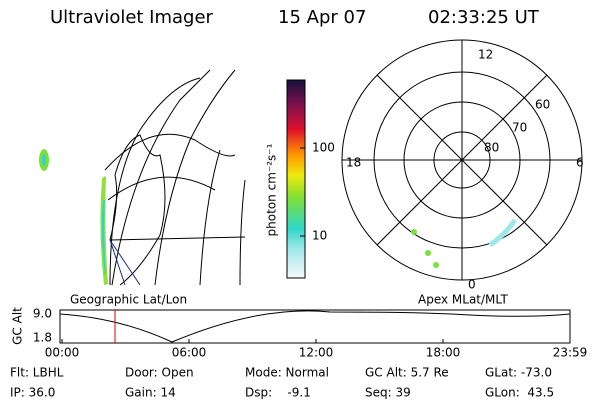 Image resolution: width=600 pixels, height=400 pixels. What do you see at coordinates (580, 163) in the screenshot?
I see `mlt-label: 6` at bounding box center [580, 163].